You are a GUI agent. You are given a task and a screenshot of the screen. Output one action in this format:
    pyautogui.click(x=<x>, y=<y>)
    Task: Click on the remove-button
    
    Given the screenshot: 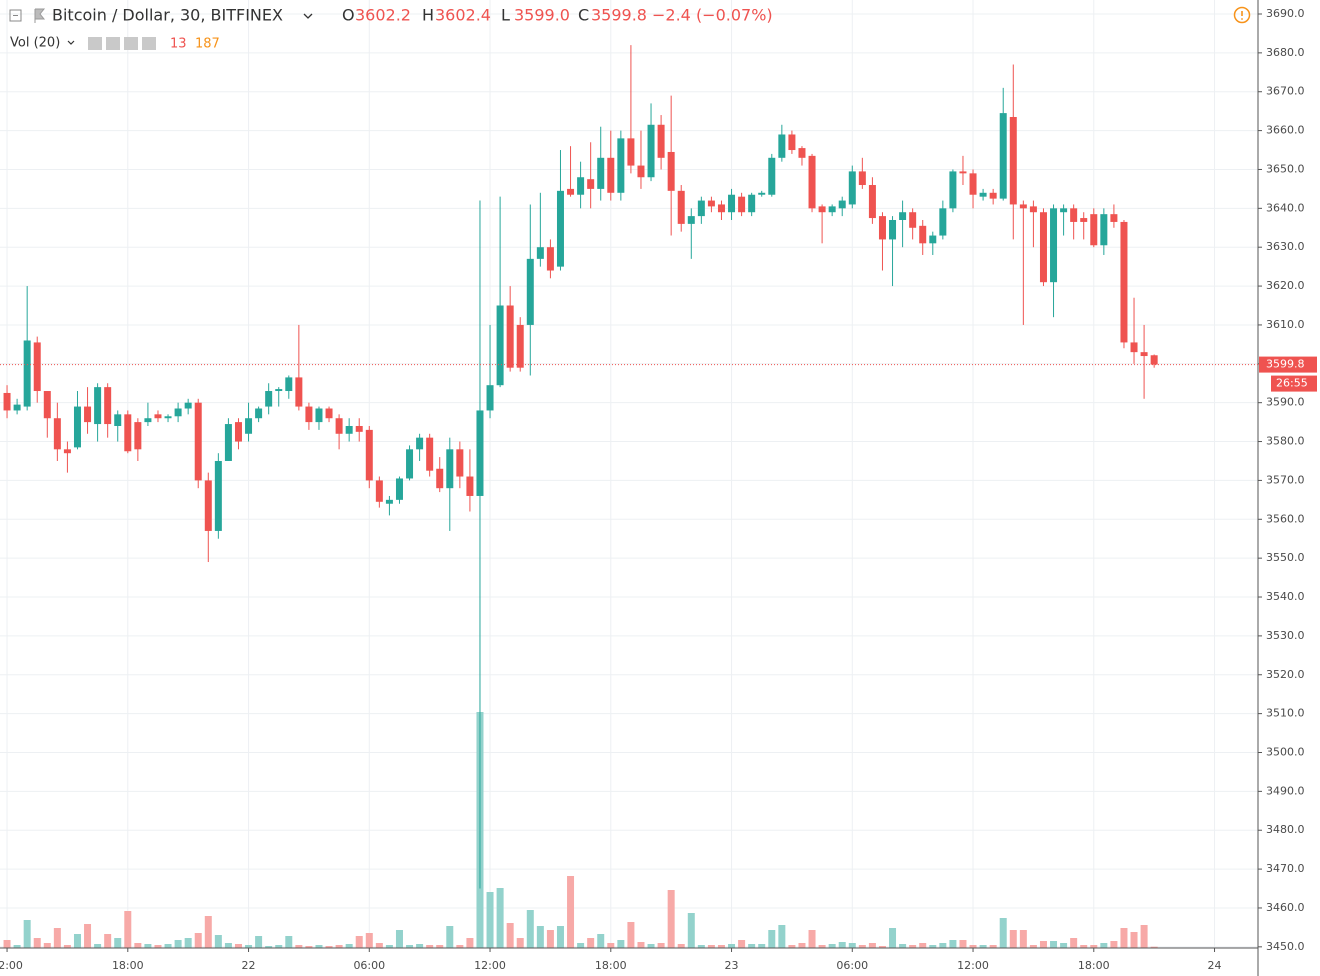 What is the action you would take?
    pyautogui.click(x=149, y=43)
    